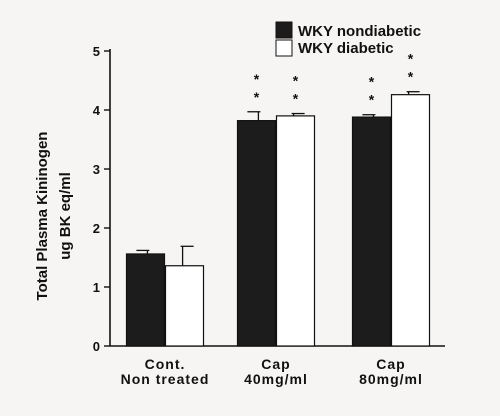  I want to click on y-tick-label: 2, so click(96, 228).